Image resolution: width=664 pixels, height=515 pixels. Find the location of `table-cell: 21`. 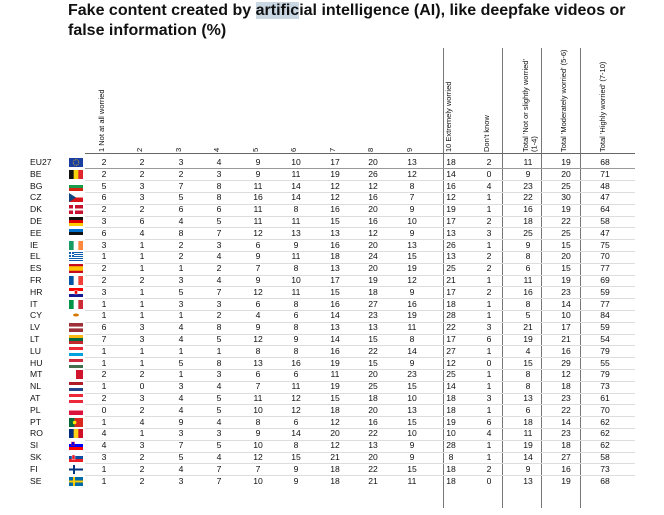

table-cell: 21 is located at coordinates (528, 327).